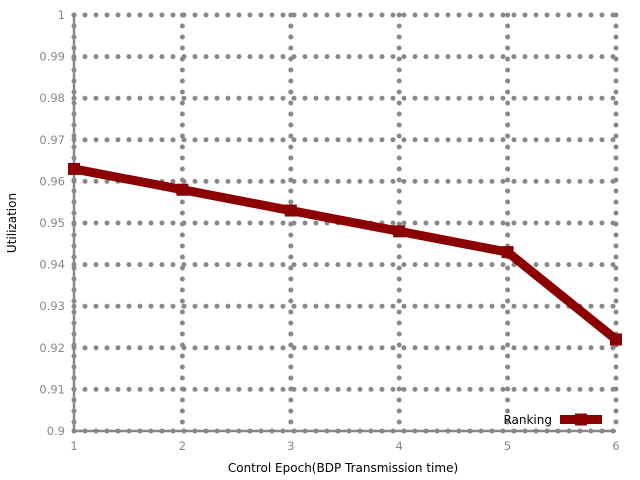 Image resolution: width=640 pixels, height=480 pixels. I want to click on x-tick-label-5: 6, so click(615, 446).